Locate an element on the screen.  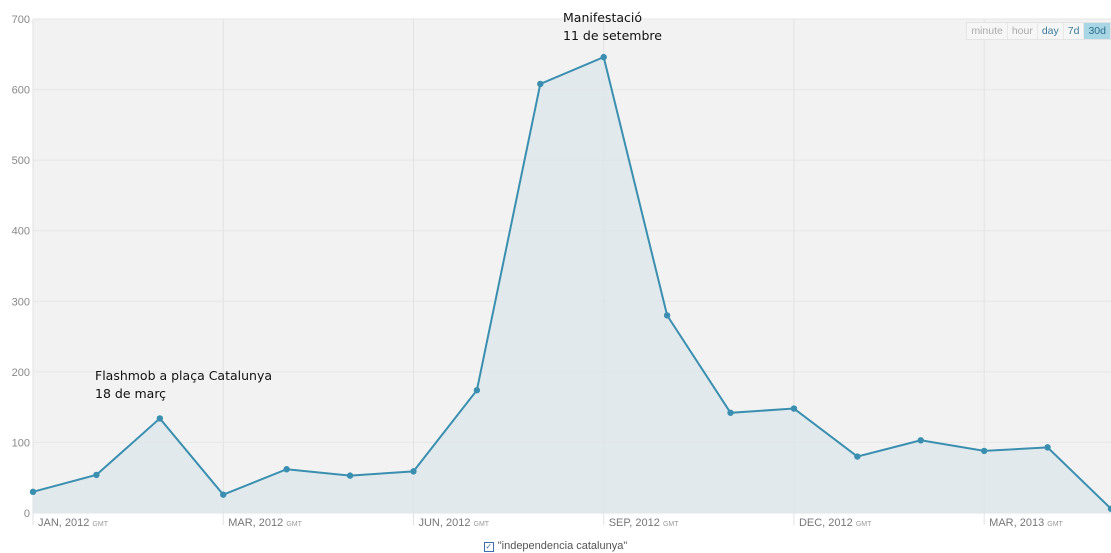
y-axis: 0 100 200 300 400 500 600 700 is located at coordinates (21, 267).